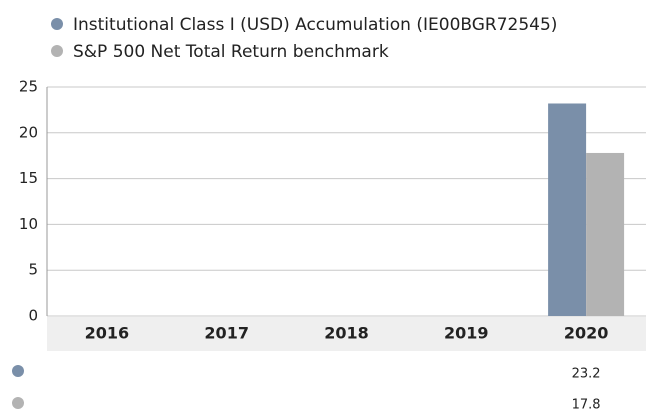 The width and height of the screenshot is (646, 409). Describe the element at coordinates (586, 374) in the screenshot. I see `table-value: 23.2` at that location.